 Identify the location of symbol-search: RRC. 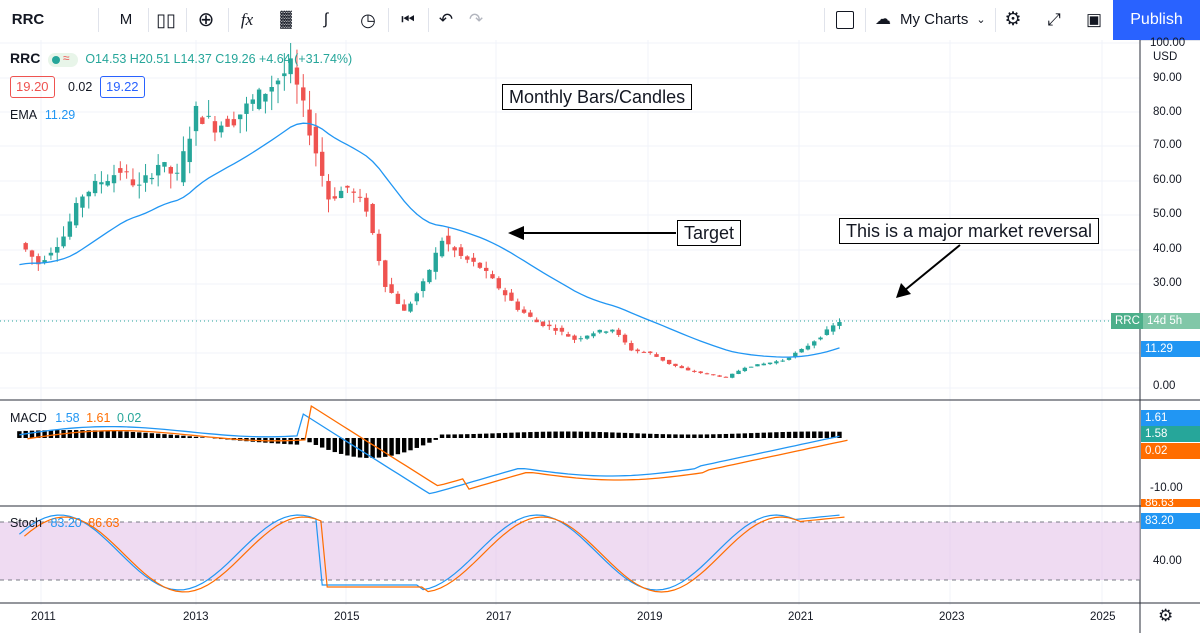
(28, 19).